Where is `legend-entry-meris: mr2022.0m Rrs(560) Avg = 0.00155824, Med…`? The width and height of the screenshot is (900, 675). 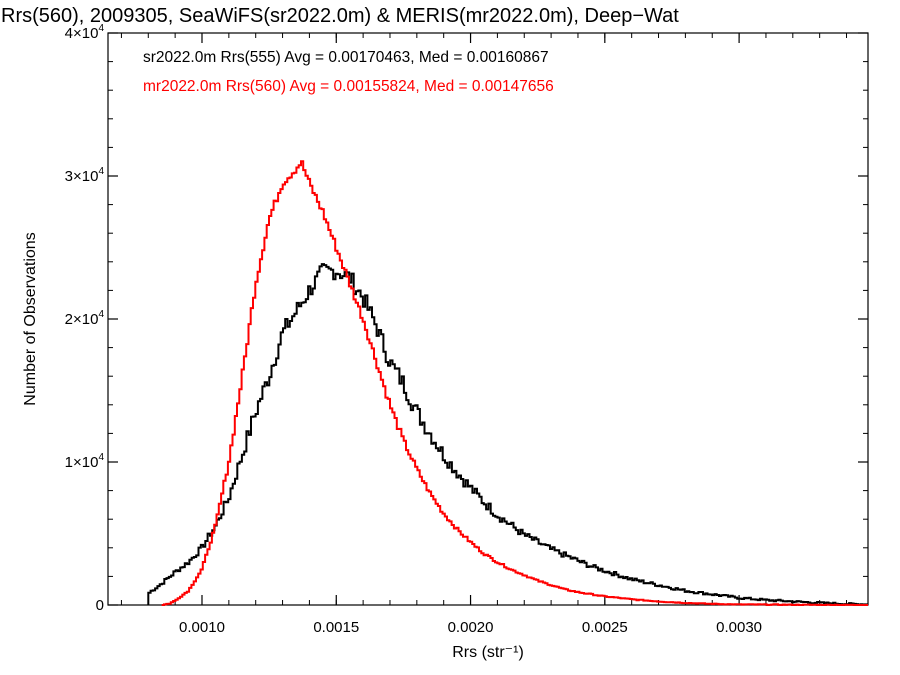
legend-entry-meris: mr2022.0m Rrs(560) Avg = 0.00155824, Med… is located at coordinates (348, 86).